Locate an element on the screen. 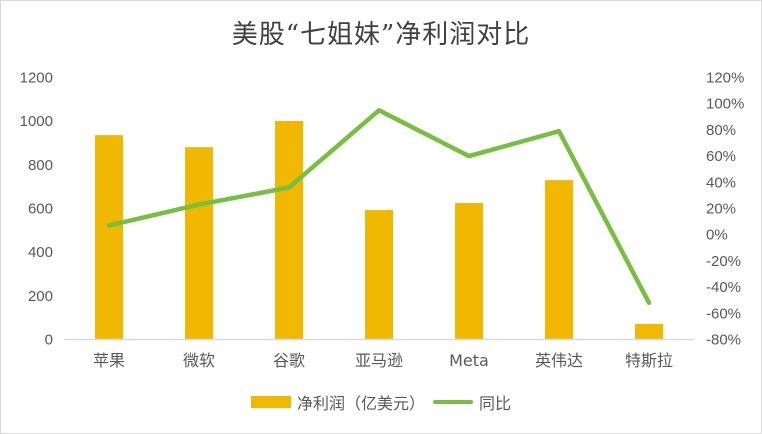 Image resolution: width=762 pixels, height=434 pixels. chart-title: 美股“七姐妹”净利润对比 is located at coordinates (381, 35).